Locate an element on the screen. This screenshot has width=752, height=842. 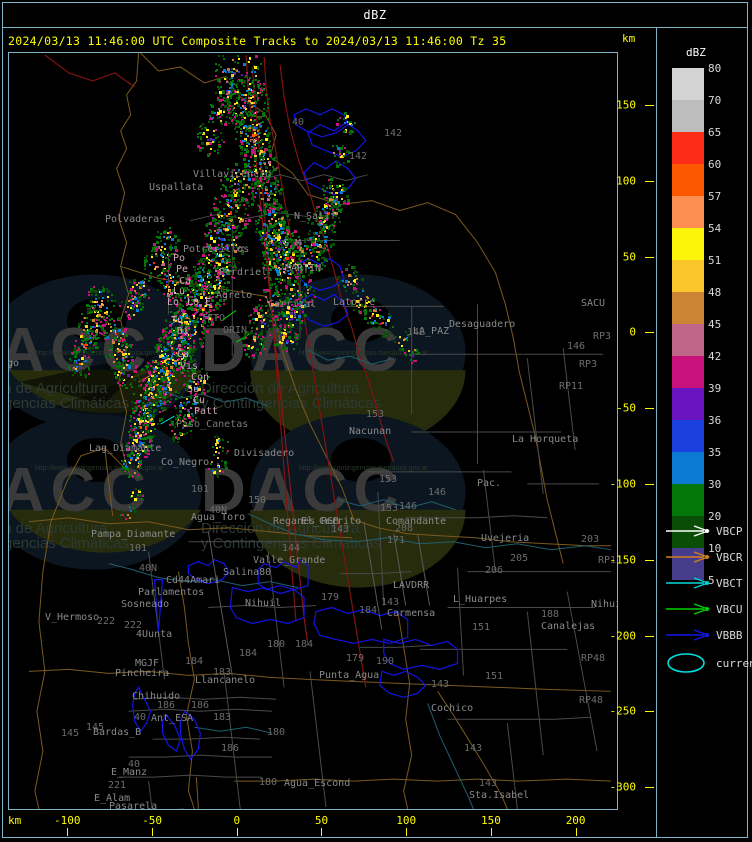
map-place-label: Carmensa is located at coordinates (411, 613).